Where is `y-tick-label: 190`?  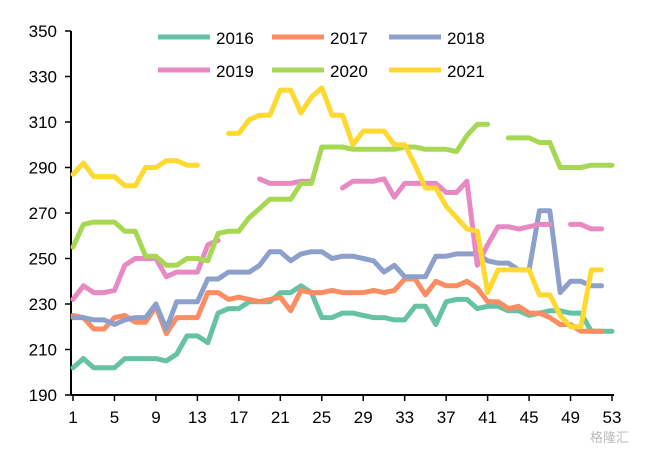
y-tick-label: 190 is located at coordinates (43, 395).